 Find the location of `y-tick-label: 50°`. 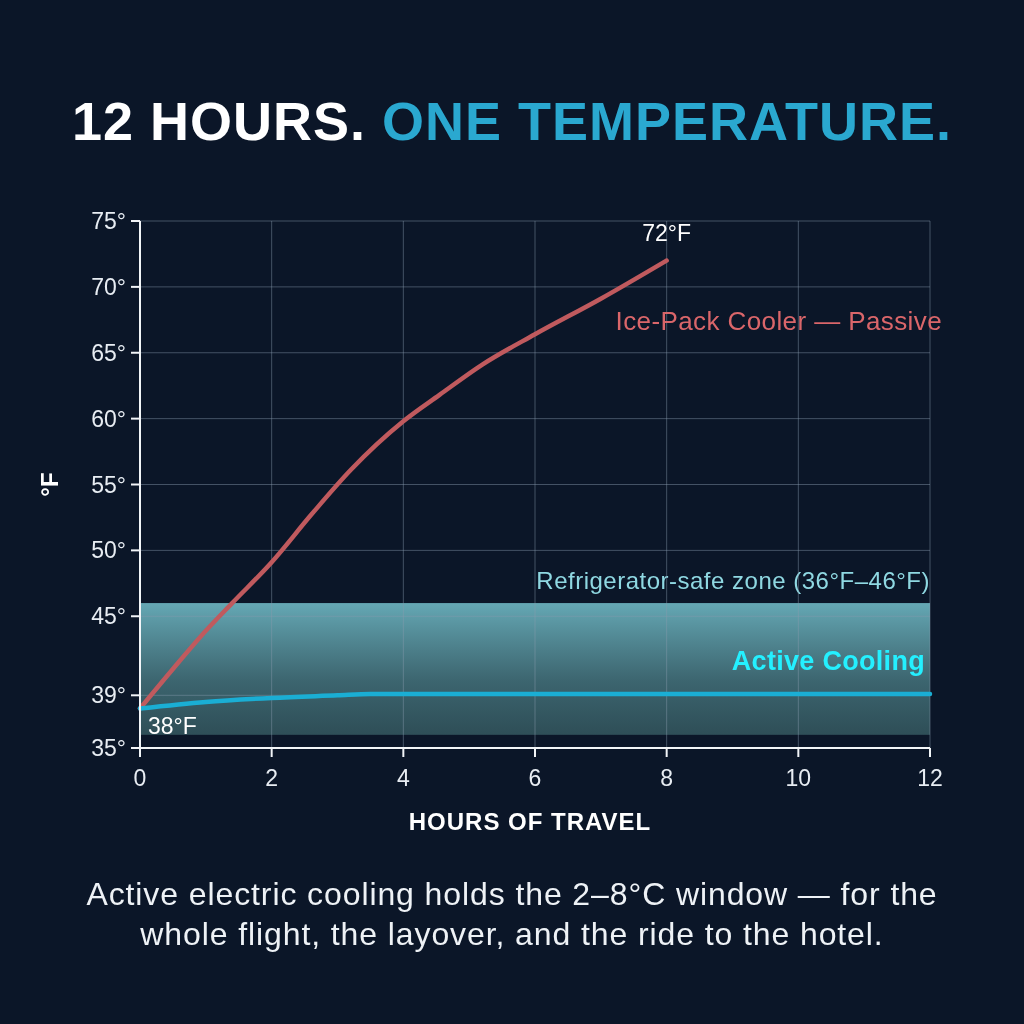

y-tick-label: 50° is located at coordinates (108, 550).